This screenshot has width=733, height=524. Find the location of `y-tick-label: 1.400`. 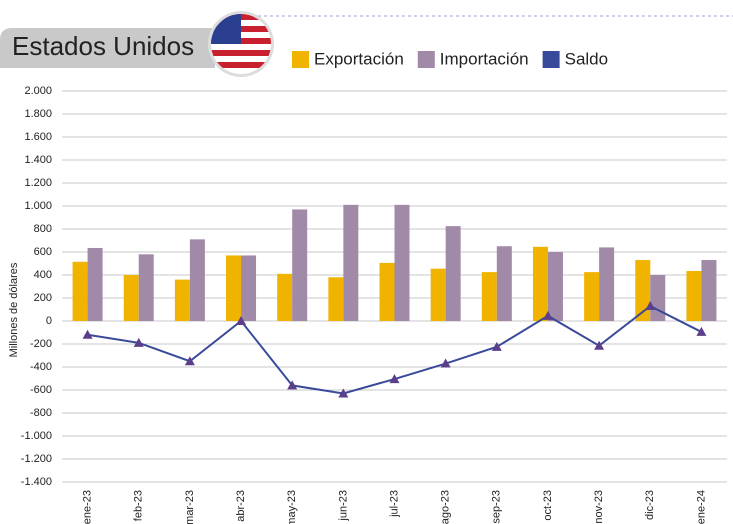

y-tick-label: 1.400 is located at coordinates (38, 160).